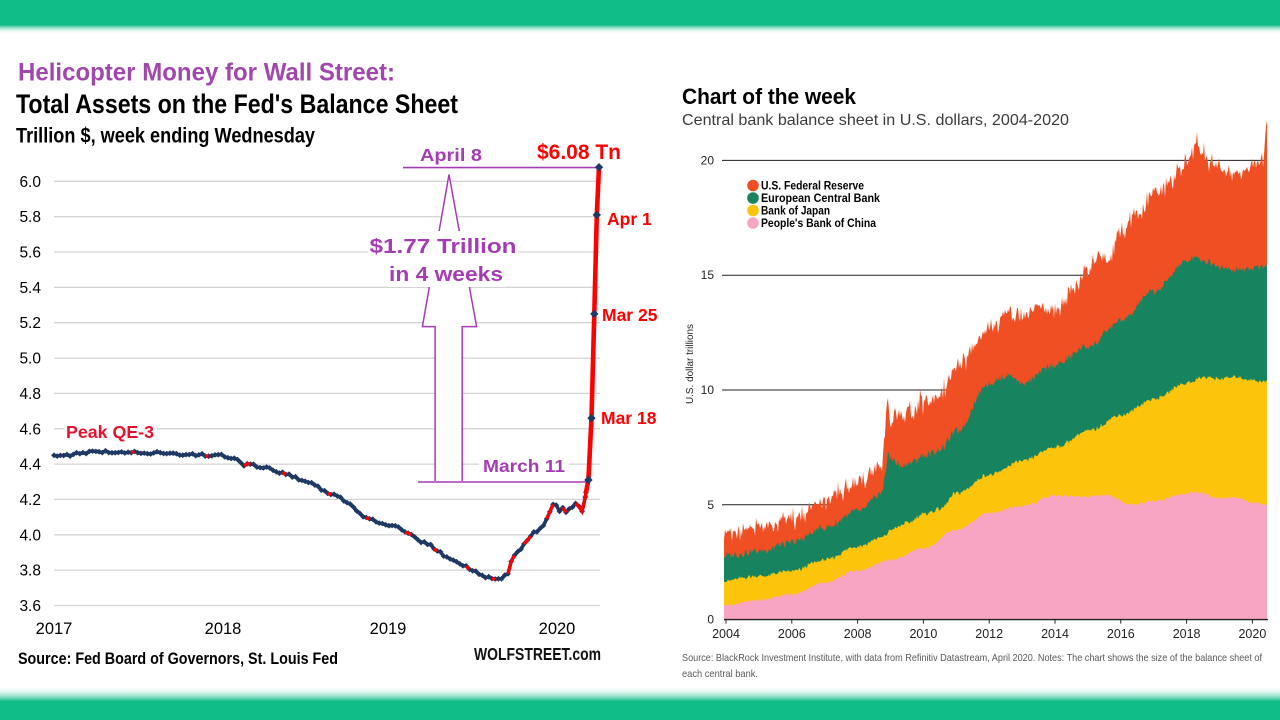  I want to click on svg-text: 2008, so click(858, 634).